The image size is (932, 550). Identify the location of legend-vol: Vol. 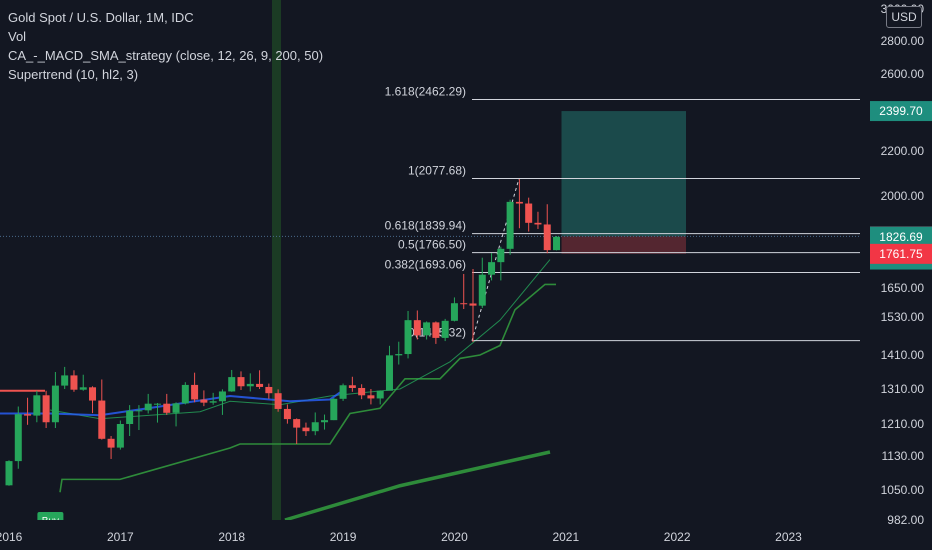
(17, 36).